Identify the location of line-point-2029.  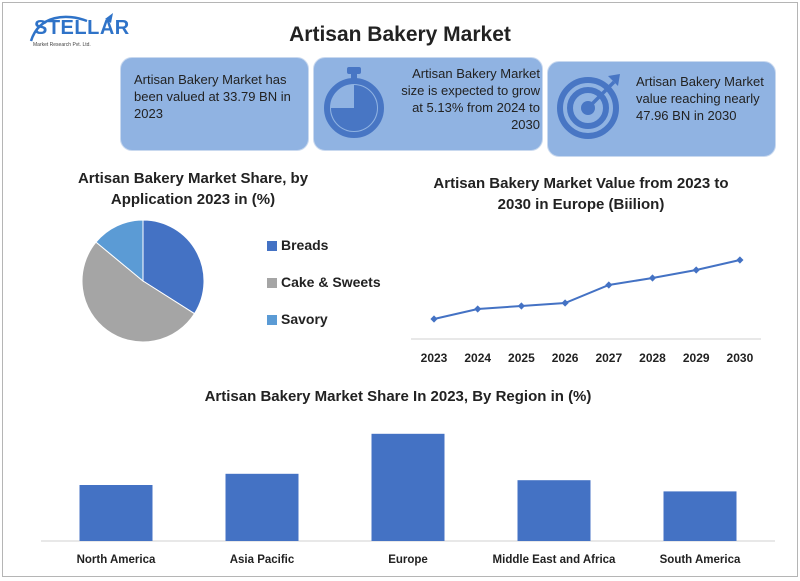
(696, 270).